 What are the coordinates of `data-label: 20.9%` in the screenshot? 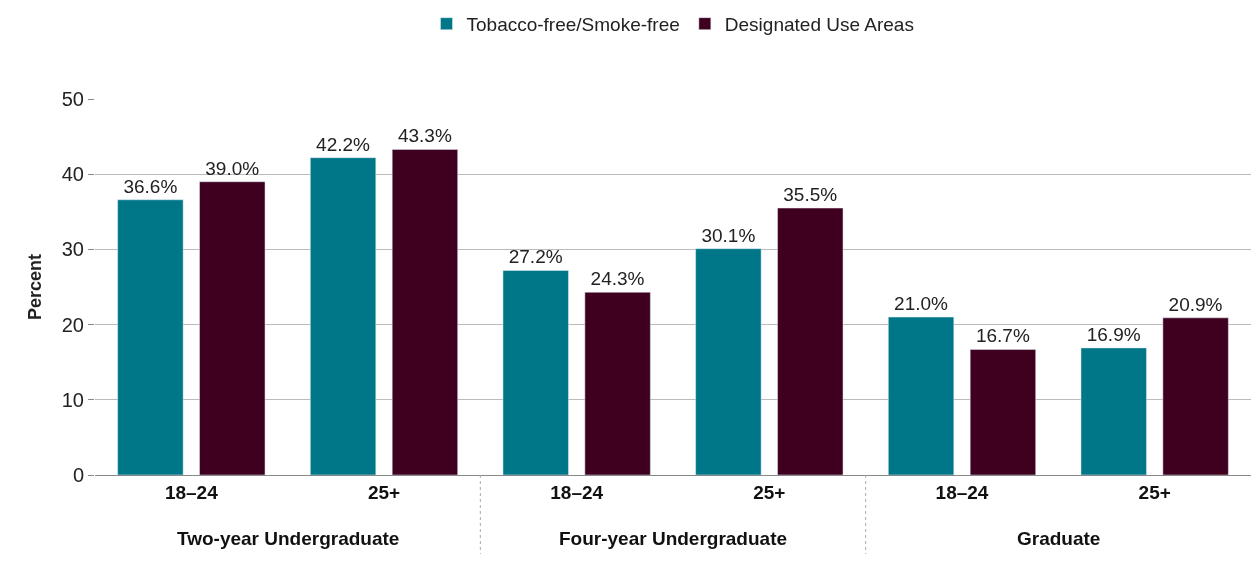 It's located at (1195, 304).